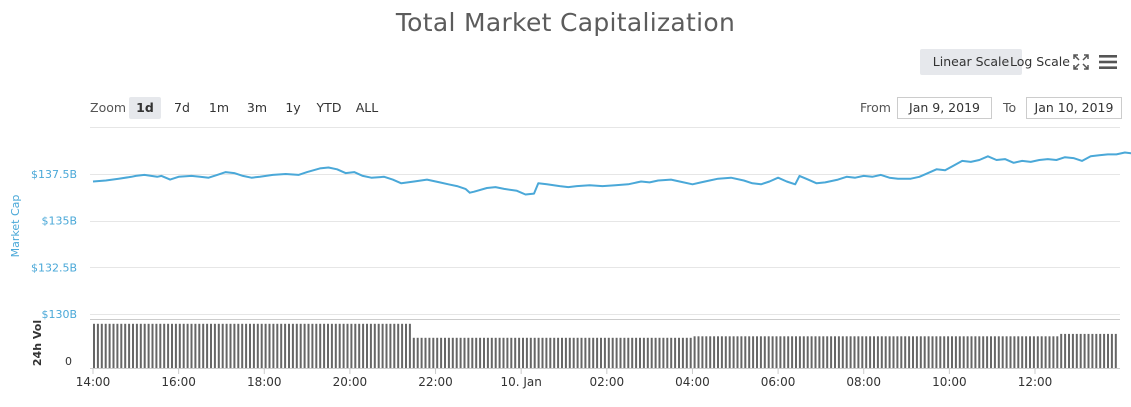 This screenshot has width=1131, height=407. Describe the element at coordinates (329, 107) in the screenshot. I see `zoom-ytd-button: YTD` at that location.